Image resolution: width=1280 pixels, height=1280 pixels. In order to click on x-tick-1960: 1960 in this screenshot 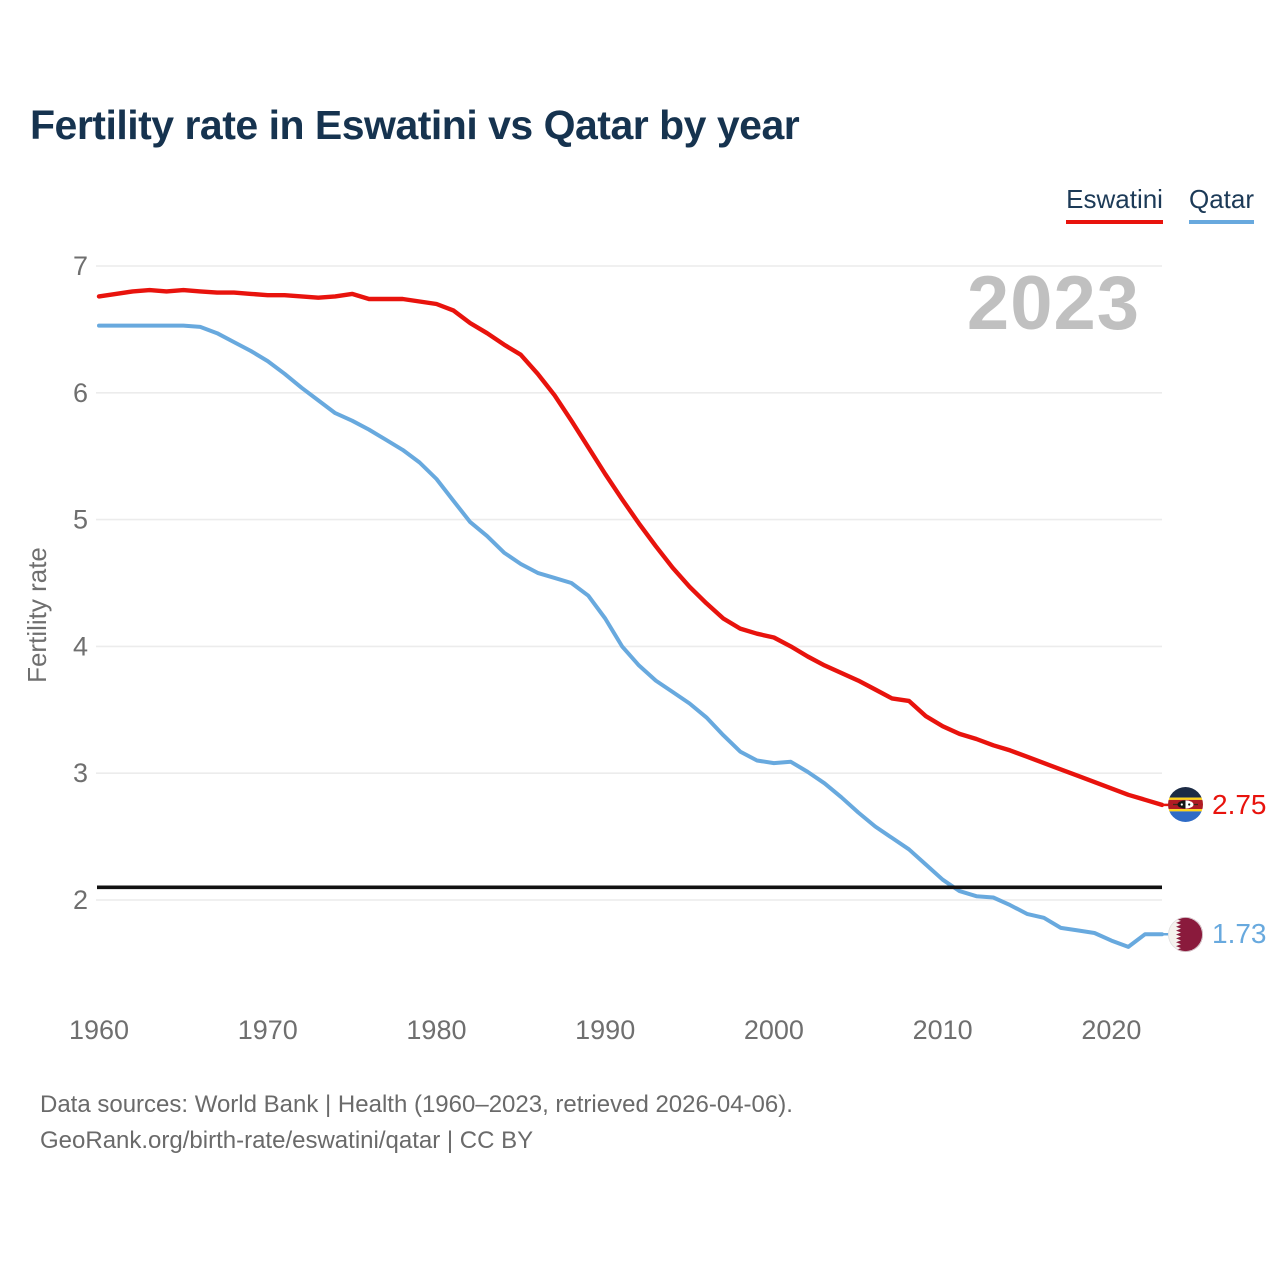, I will do `click(99, 1030)`.